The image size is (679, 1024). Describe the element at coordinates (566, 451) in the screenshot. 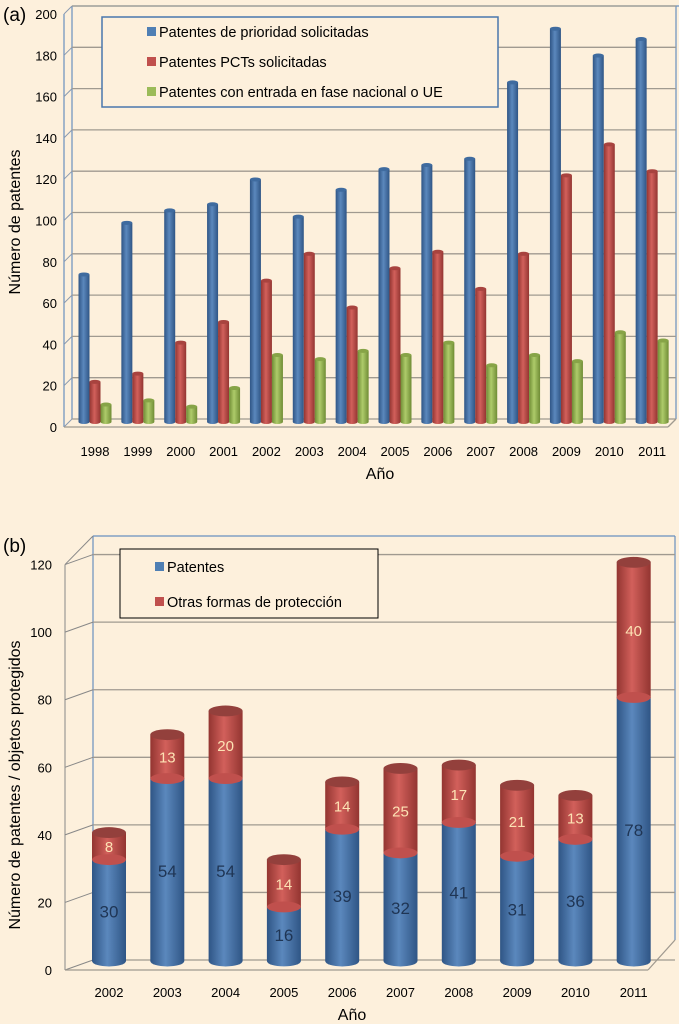

I see `chart-a-x-tick-label: 2009` at that location.